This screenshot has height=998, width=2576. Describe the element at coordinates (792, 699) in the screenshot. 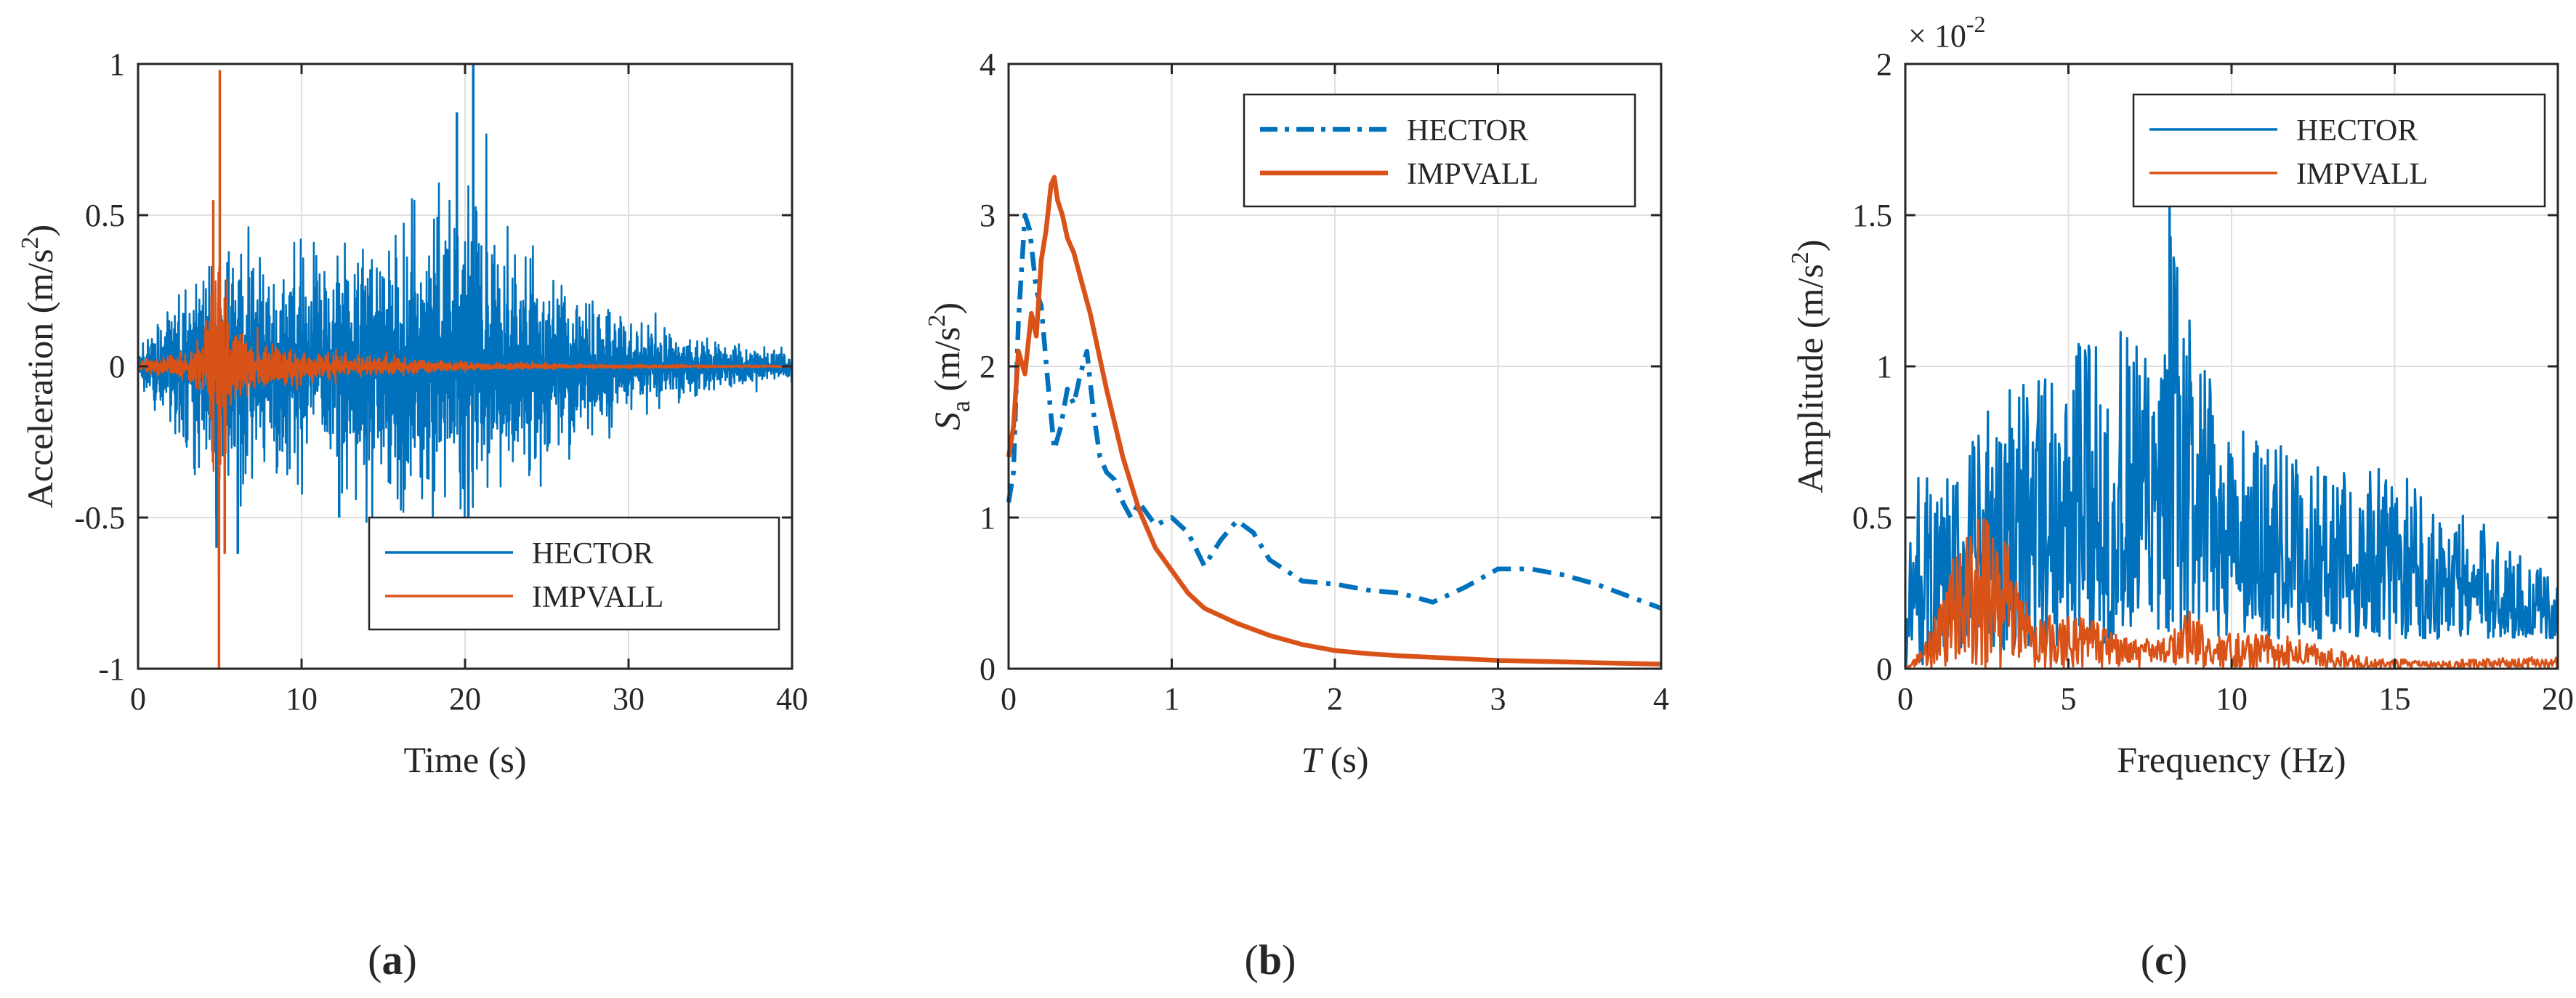

I see `x-tick-label: 40` at that location.